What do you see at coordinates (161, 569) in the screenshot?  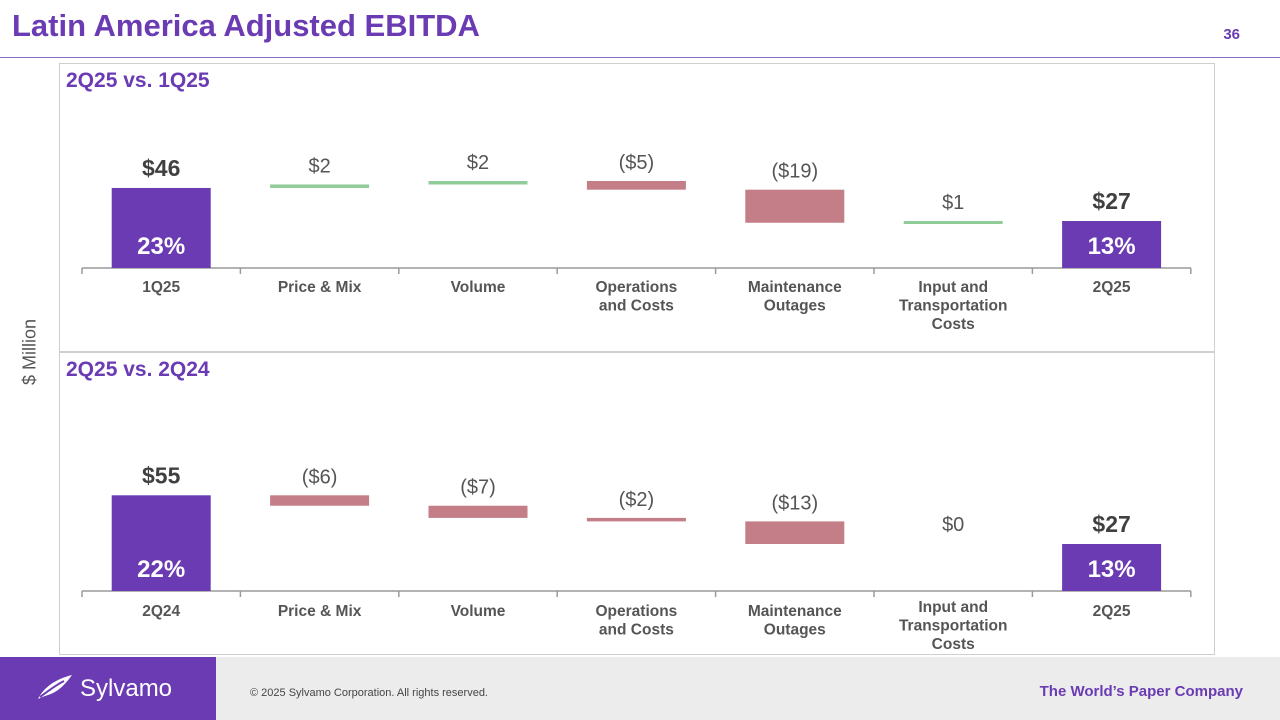 I see `margin-label: 22%` at bounding box center [161, 569].